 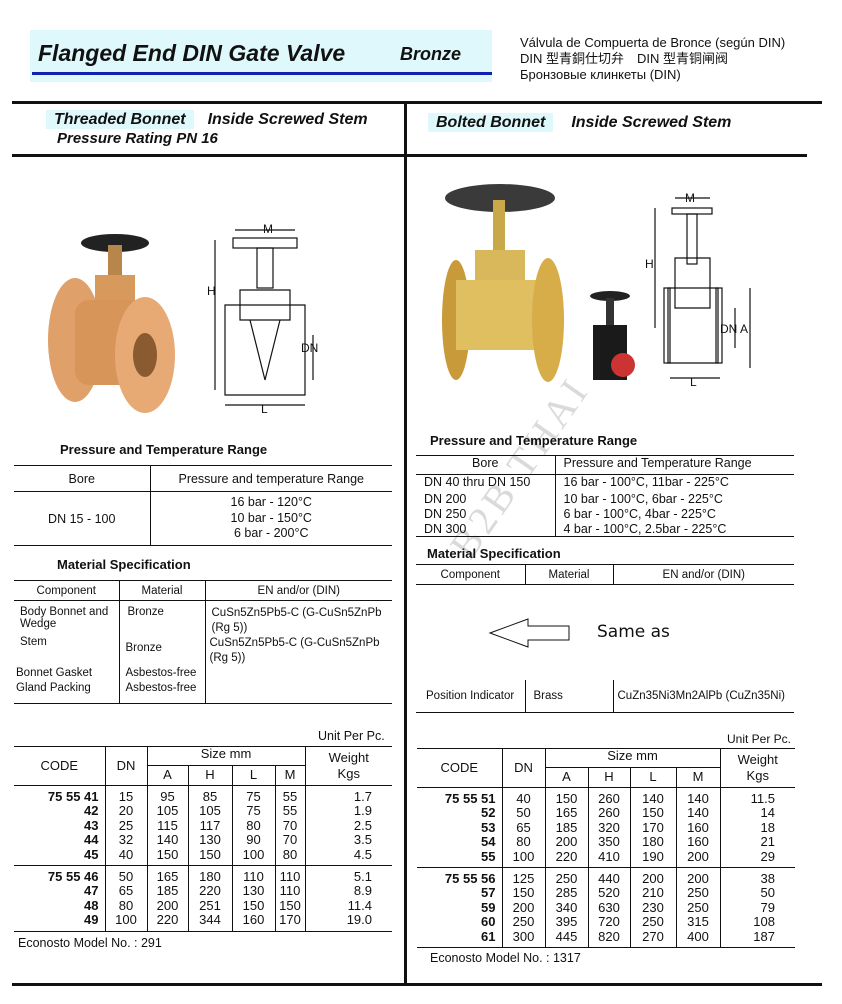 I want to click on right-material-table: Component Material EN and/or (DIN), so click(x=605, y=574).